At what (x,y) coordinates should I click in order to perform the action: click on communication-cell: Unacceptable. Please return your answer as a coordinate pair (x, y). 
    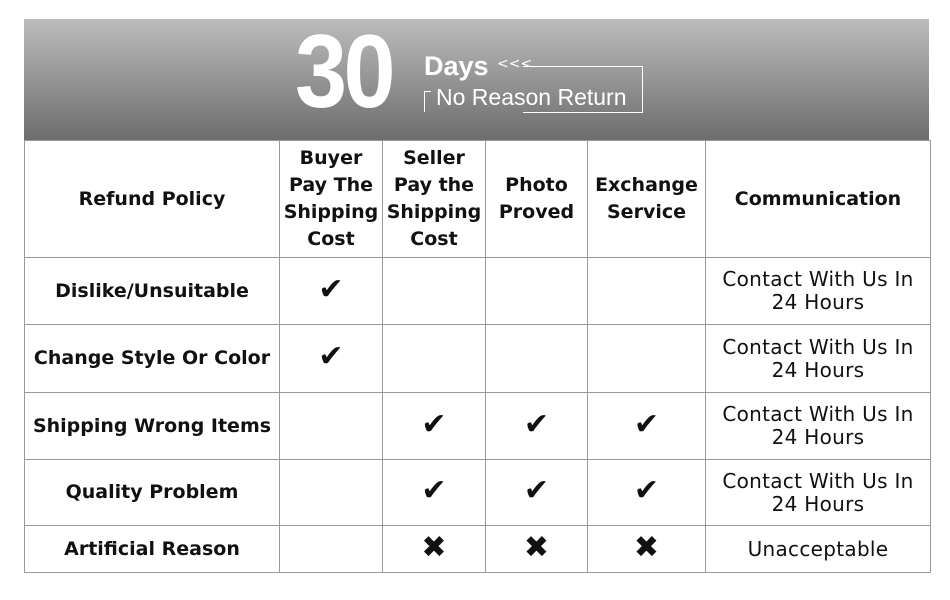
    Looking at the image, I should click on (818, 549).